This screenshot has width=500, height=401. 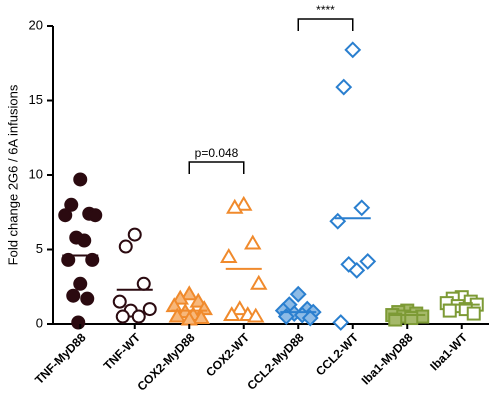 I want to click on x-tick-label: TNF-MyD88, so click(x=60, y=358).